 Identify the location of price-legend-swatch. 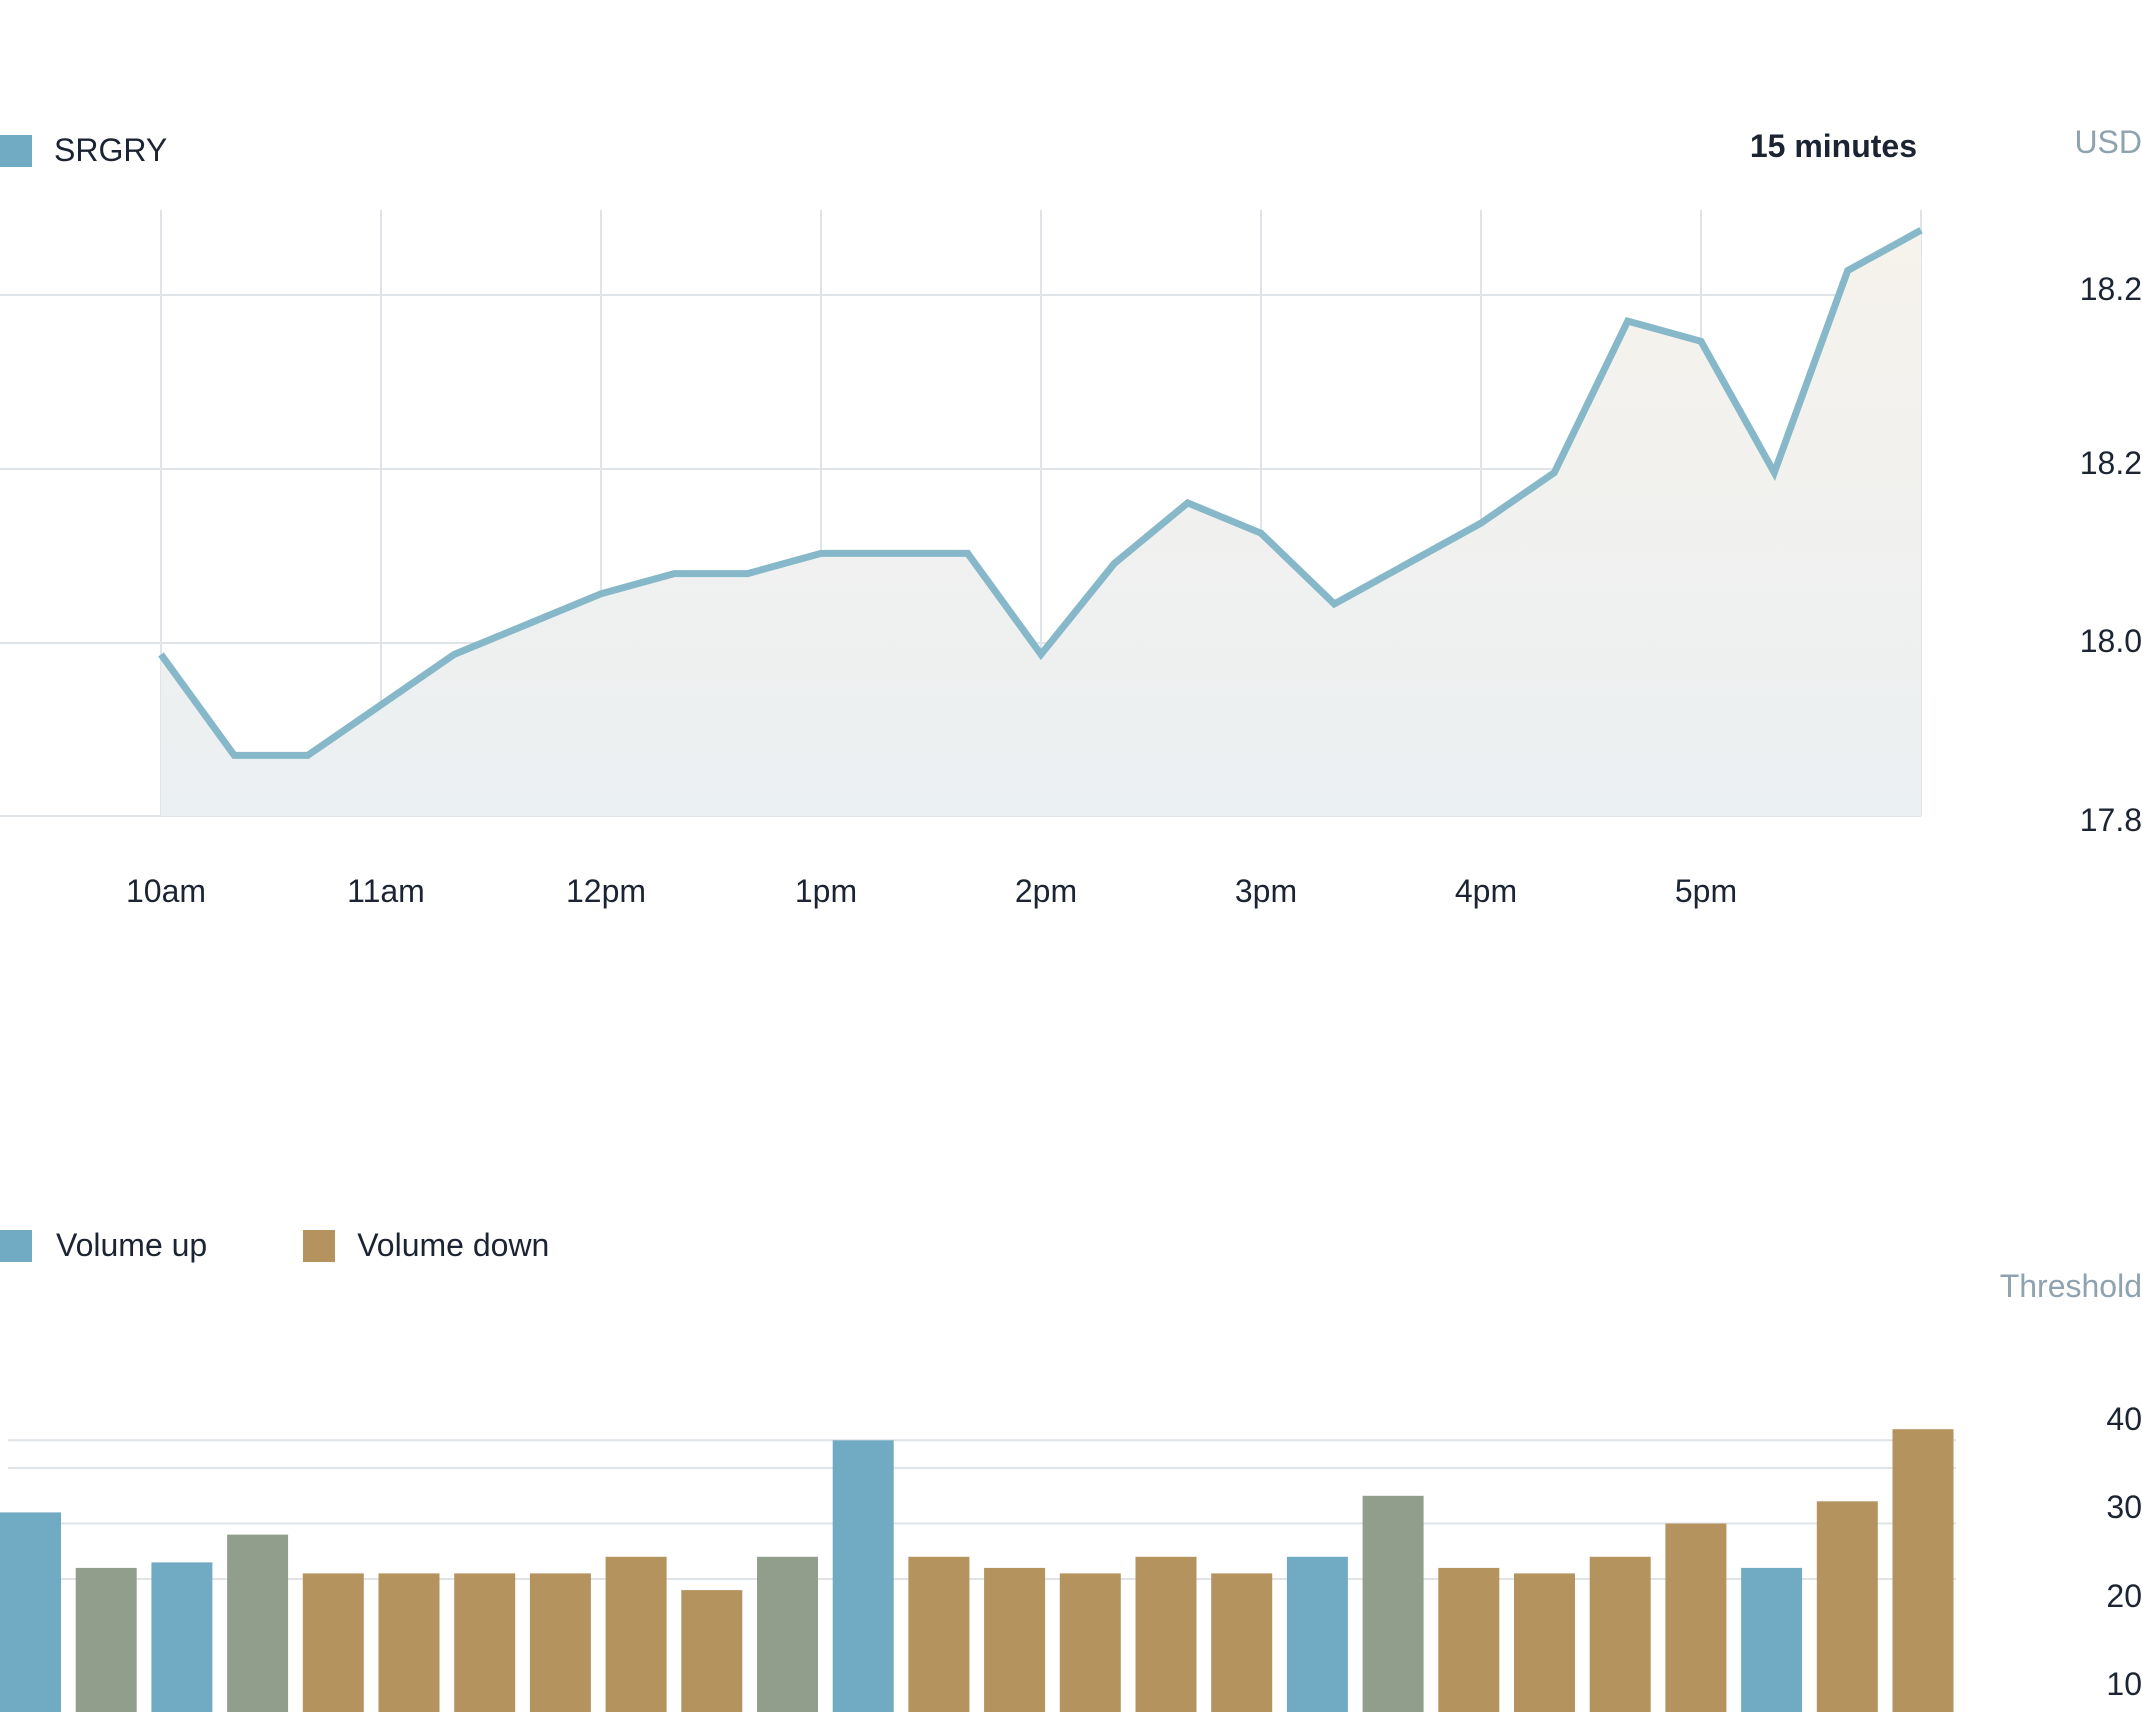
(16, 150).